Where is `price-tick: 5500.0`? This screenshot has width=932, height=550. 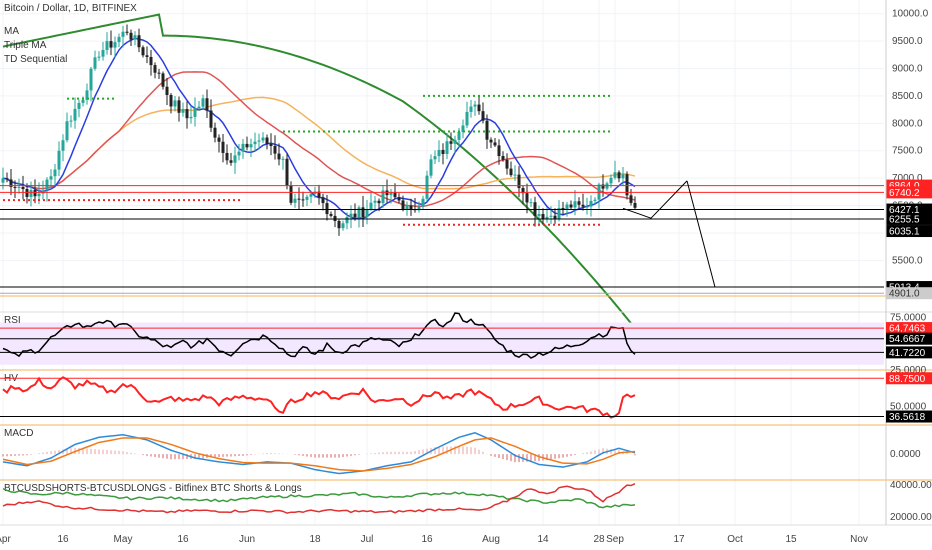 price-tick: 5500.0 is located at coordinates (907, 260).